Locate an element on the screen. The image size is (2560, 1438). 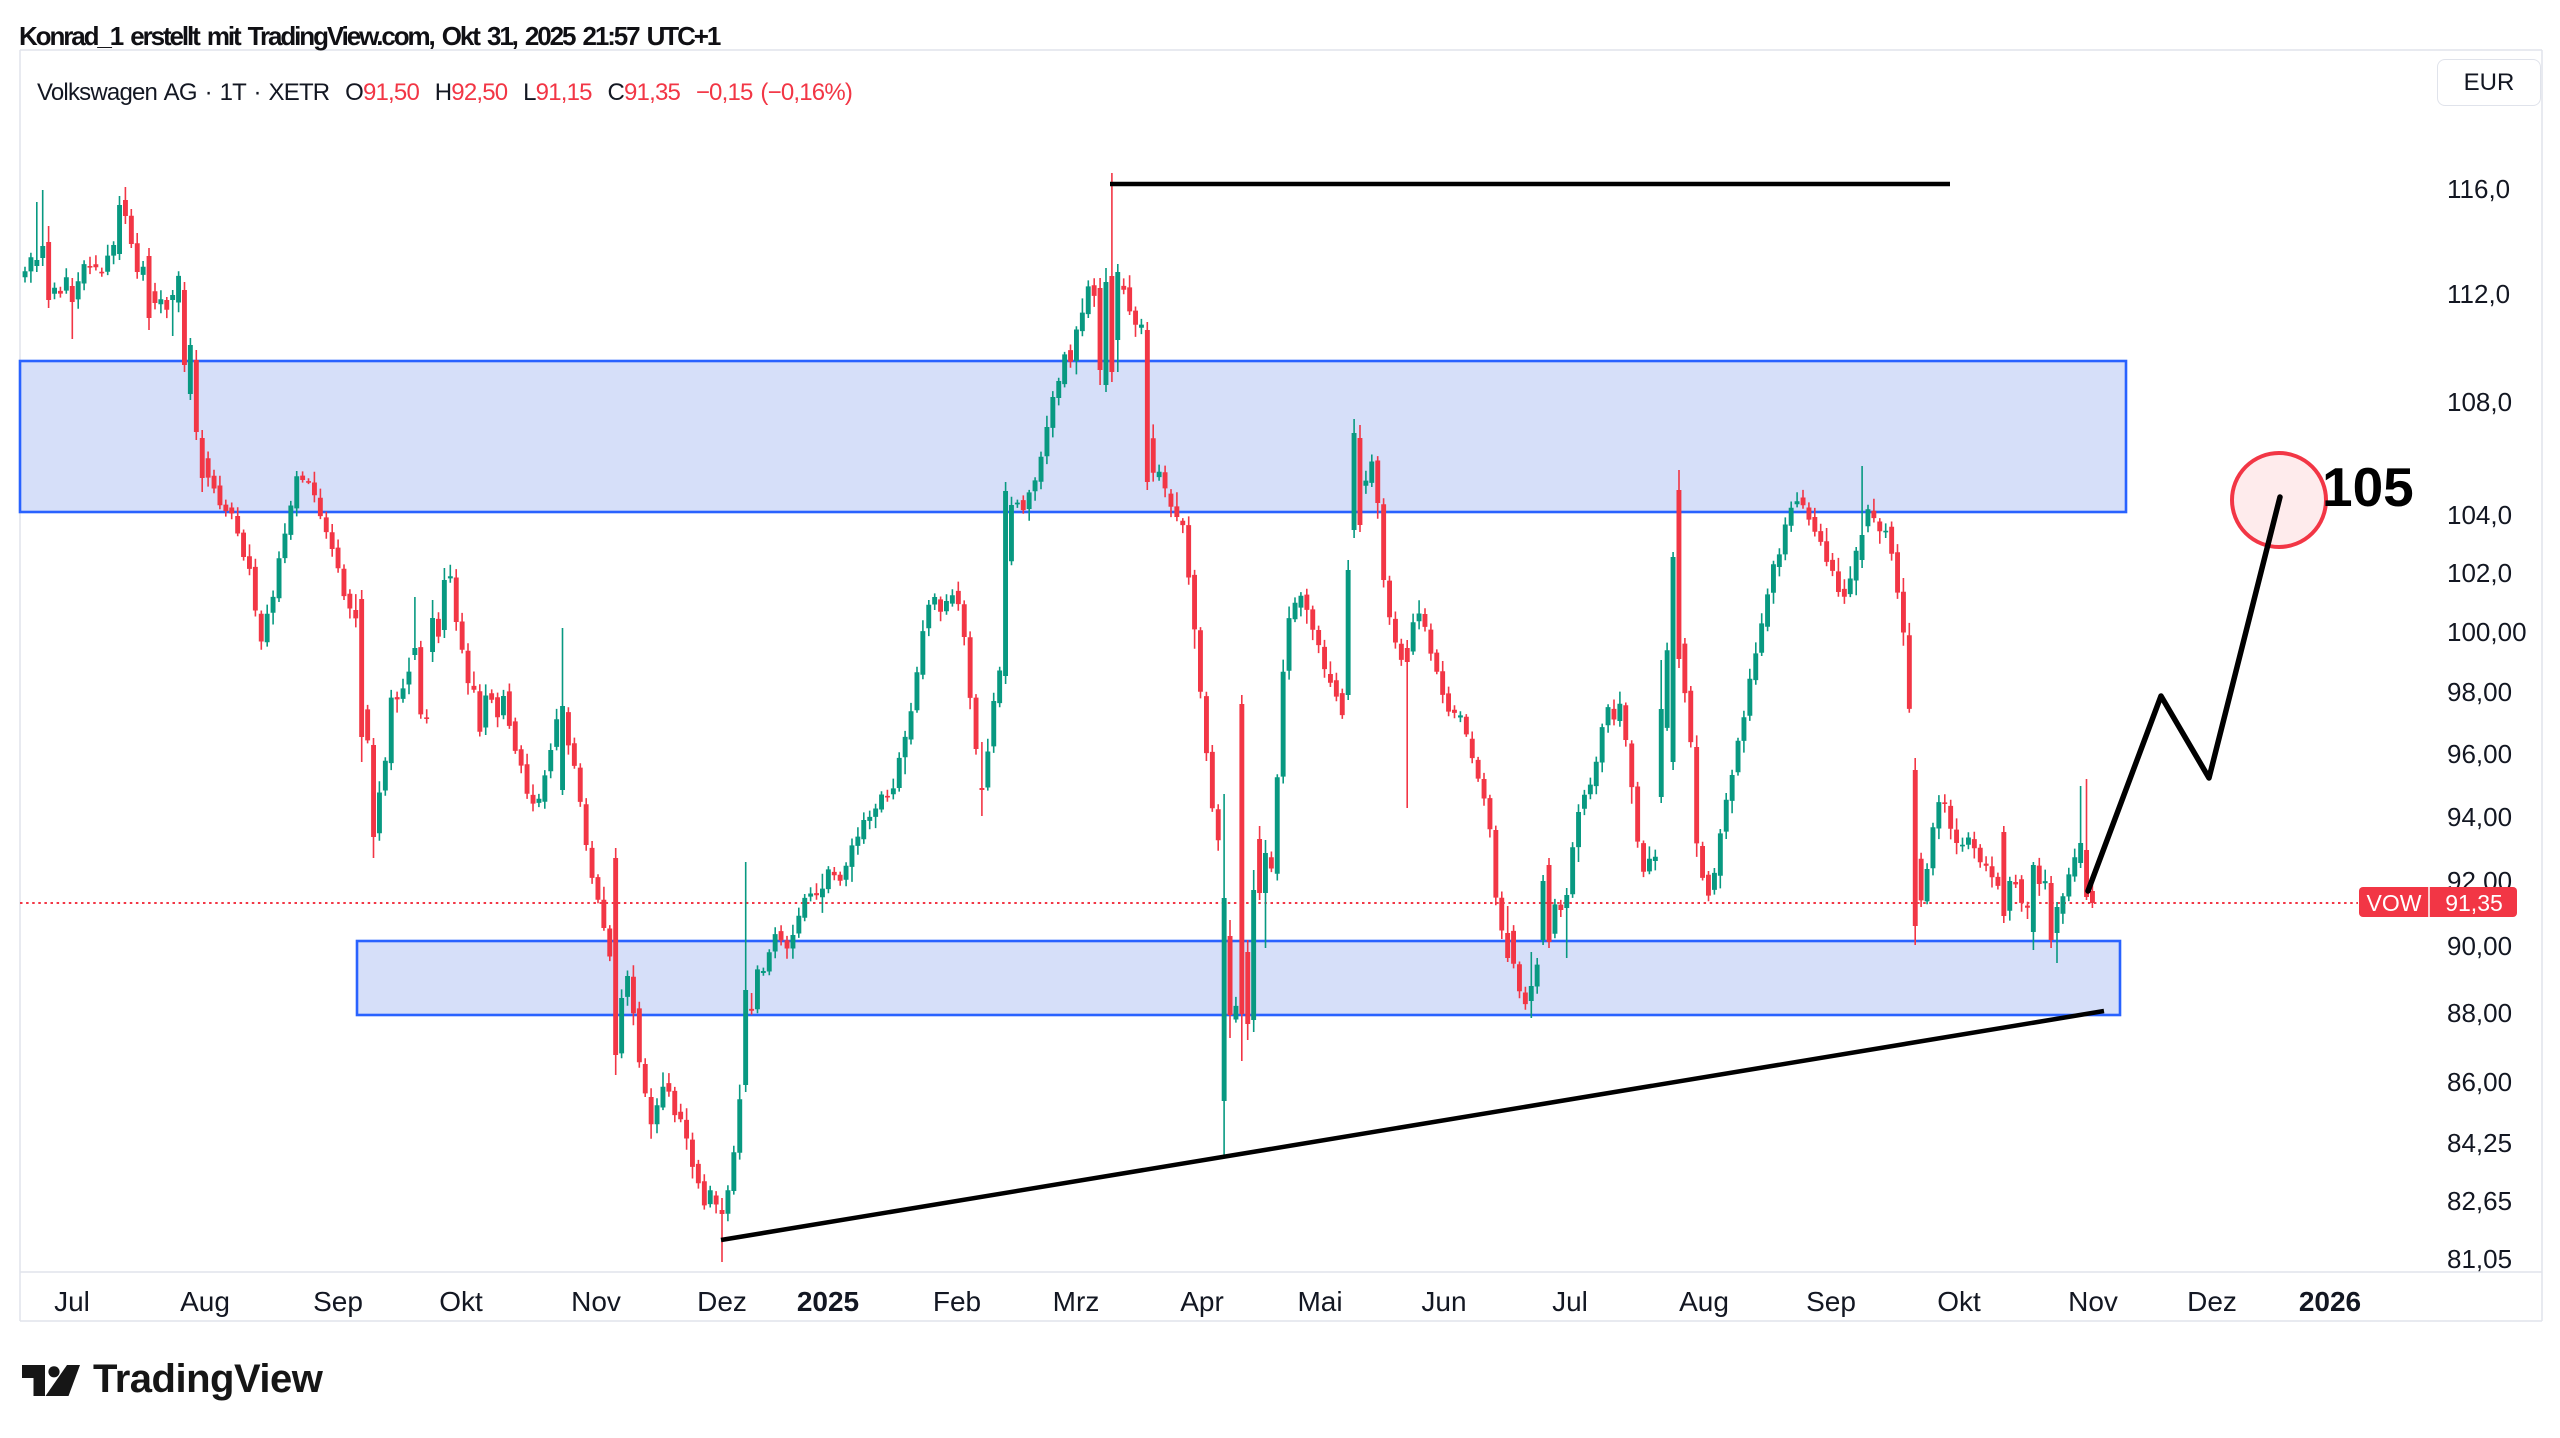
svg-text: Mai is located at coordinates (1319, 1301).